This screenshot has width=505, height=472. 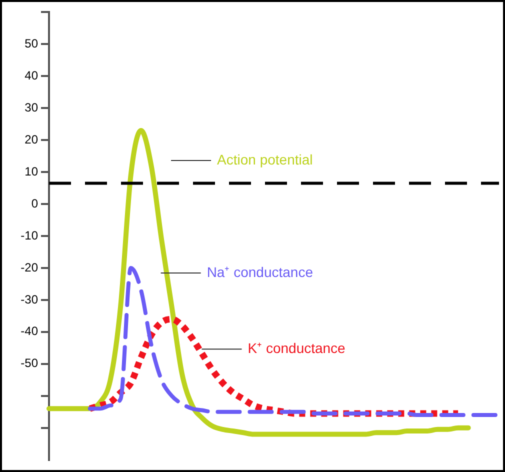 I want to click on y-tick-label: 30, so click(x=31, y=107).